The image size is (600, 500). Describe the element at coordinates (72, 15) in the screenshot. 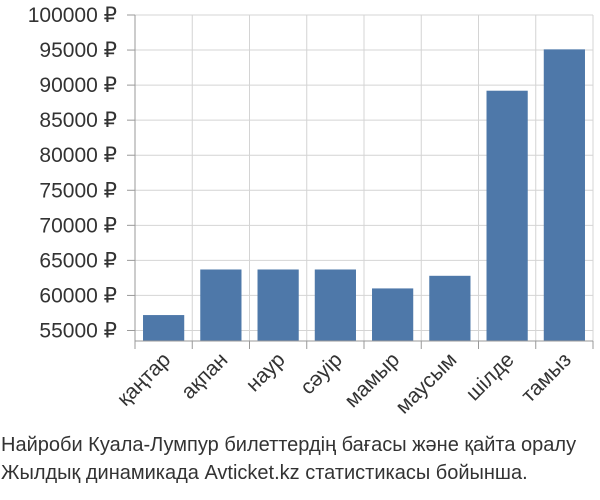

I see `y-tick-label: 100000 ₽` at that location.